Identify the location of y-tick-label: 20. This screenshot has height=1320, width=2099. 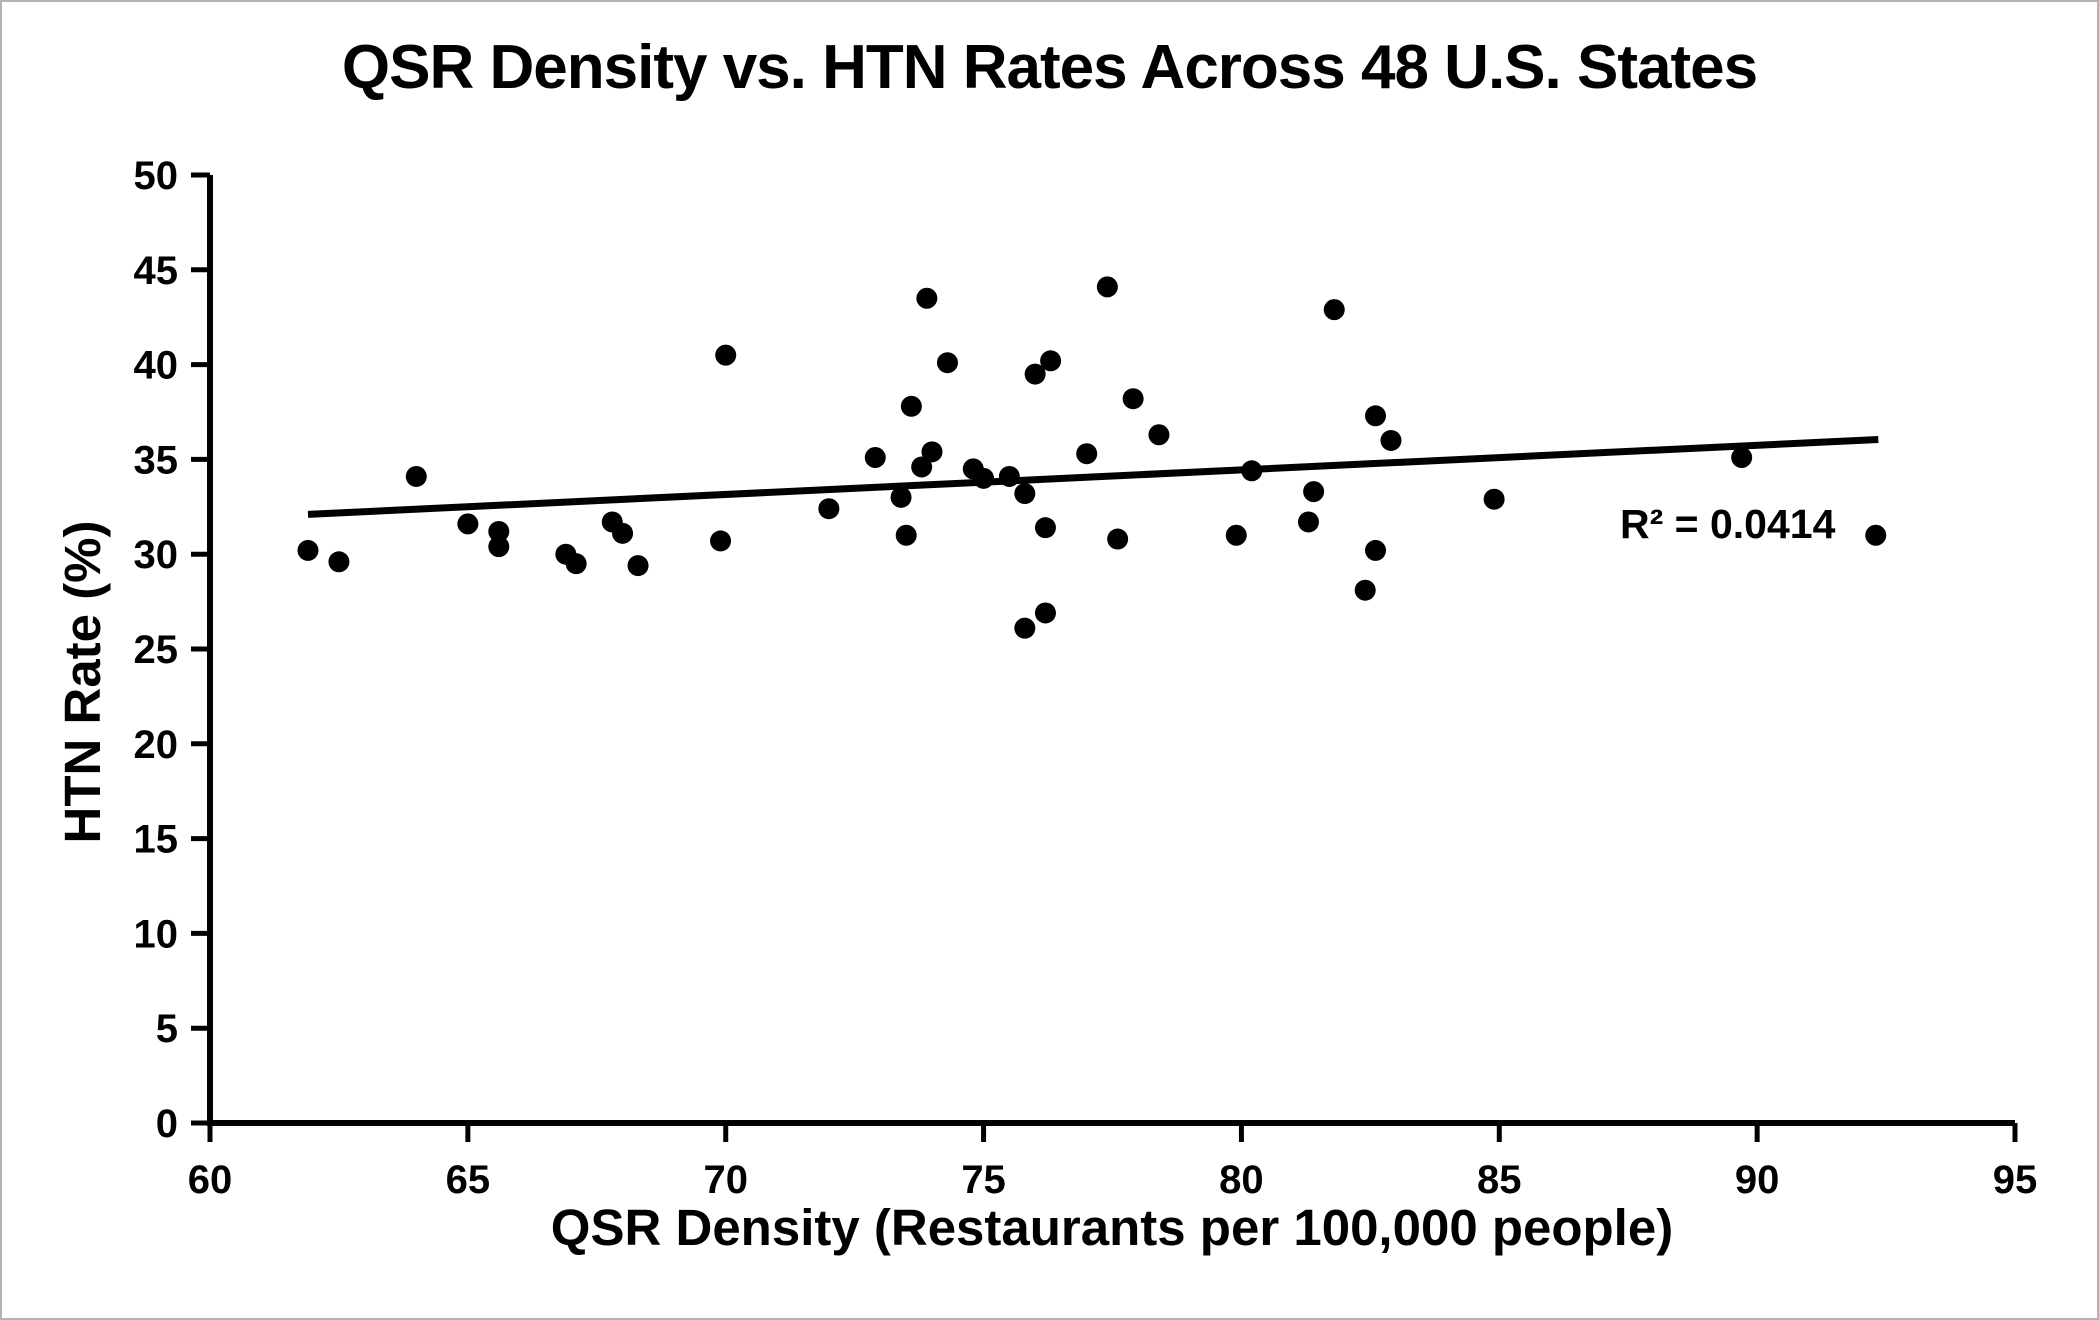
(156, 745).